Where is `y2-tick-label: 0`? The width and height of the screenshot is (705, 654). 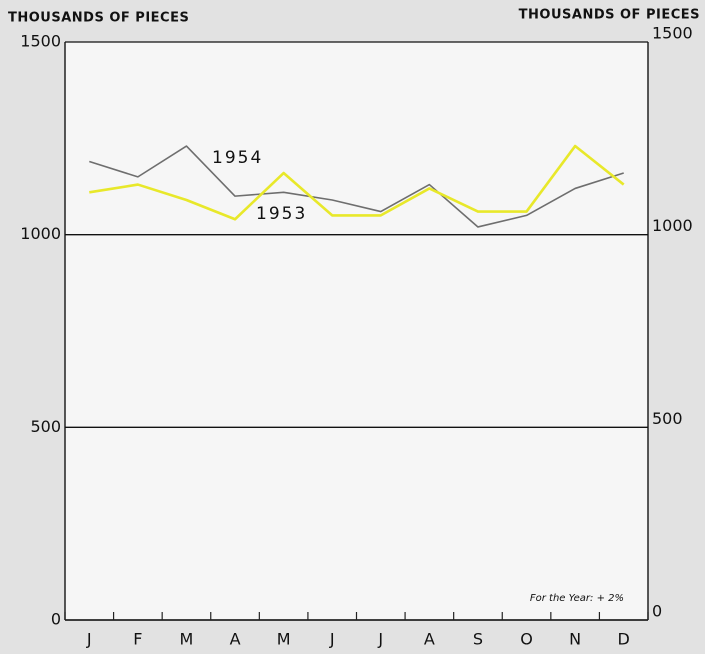 y2-tick-label: 0 is located at coordinates (657, 611).